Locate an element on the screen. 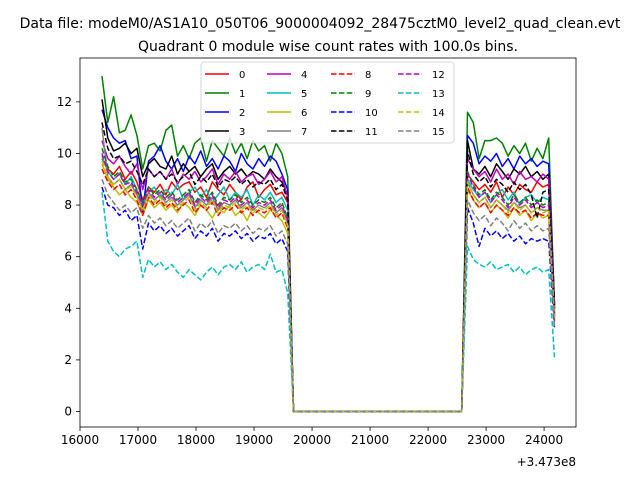 The height and width of the screenshot is (484, 640). legend-label-14: 14 is located at coordinates (438, 113).